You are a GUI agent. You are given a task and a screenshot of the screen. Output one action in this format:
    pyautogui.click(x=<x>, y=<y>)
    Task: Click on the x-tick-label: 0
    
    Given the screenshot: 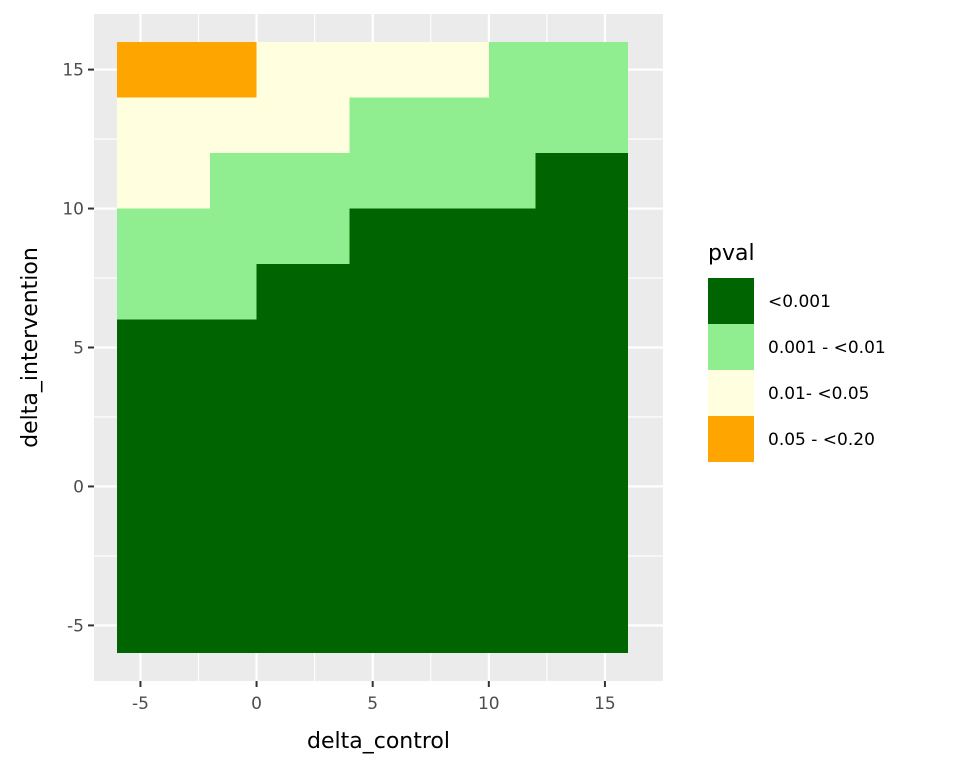 What is the action you would take?
    pyautogui.click(x=256, y=704)
    